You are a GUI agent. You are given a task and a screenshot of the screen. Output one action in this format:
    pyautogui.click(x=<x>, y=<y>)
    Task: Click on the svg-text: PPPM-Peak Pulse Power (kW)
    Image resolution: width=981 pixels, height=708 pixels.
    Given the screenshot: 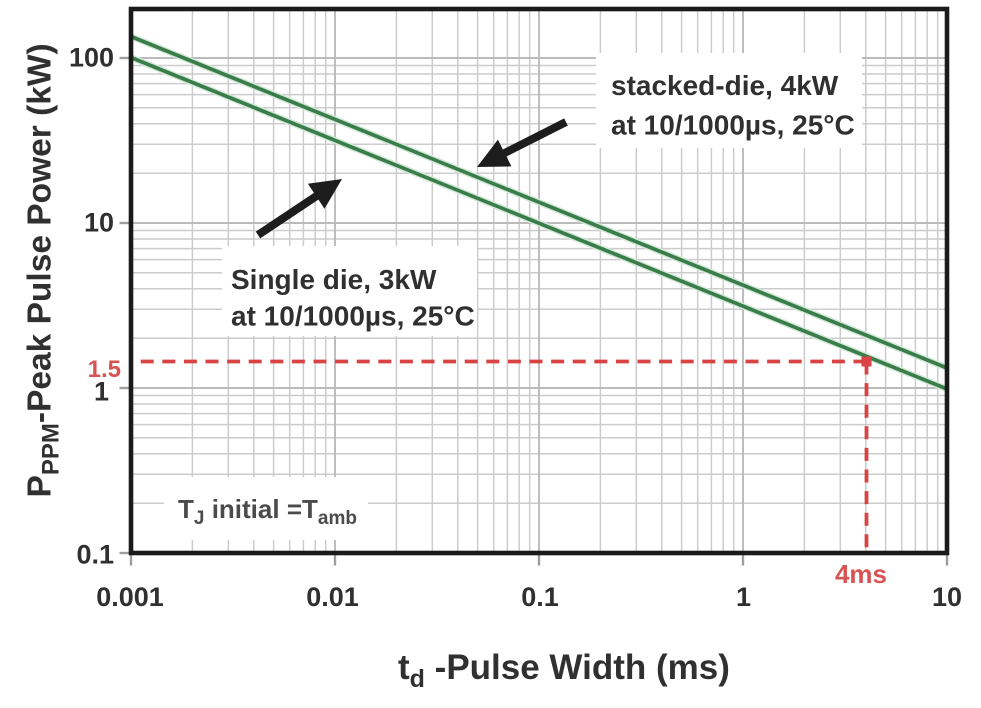 What is the action you would take?
    pyautogui.click(x=43, y=270)
    